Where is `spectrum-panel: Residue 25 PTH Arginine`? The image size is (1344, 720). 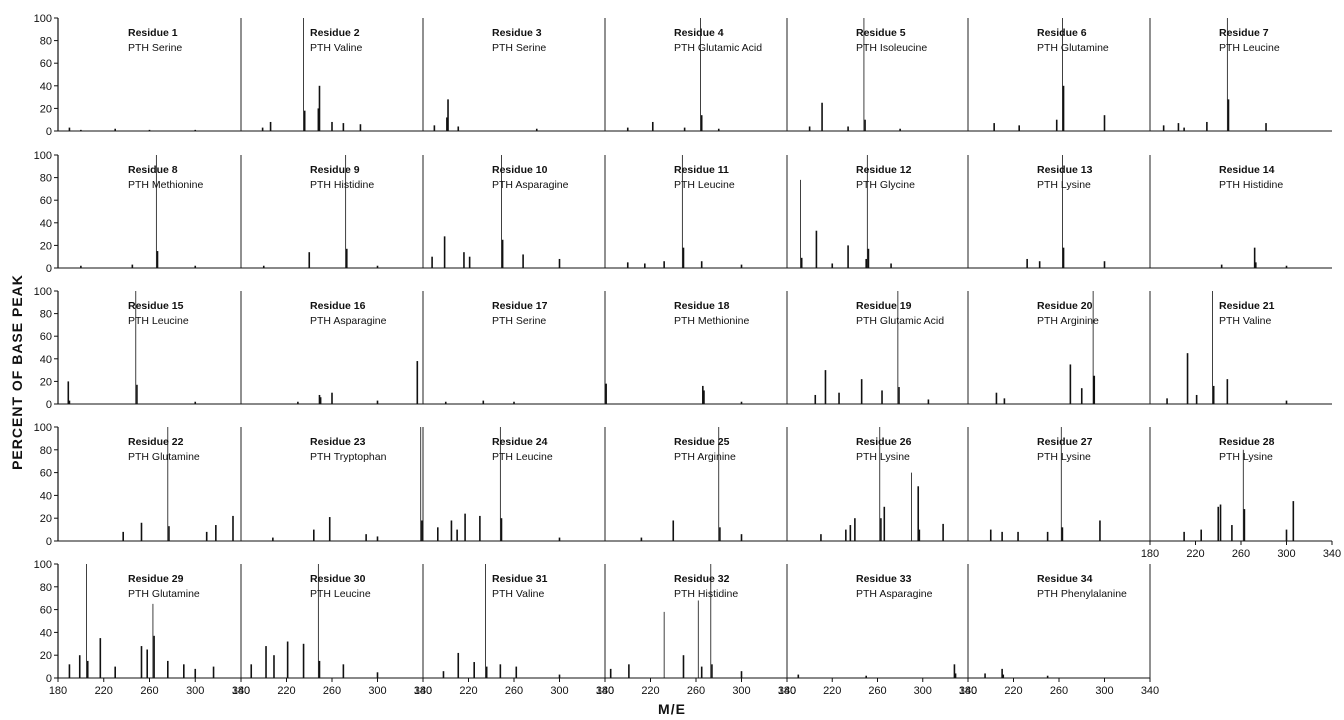 spectrum-panel: Residue 25 PTH Arginine is located at coordinates (696, 484).